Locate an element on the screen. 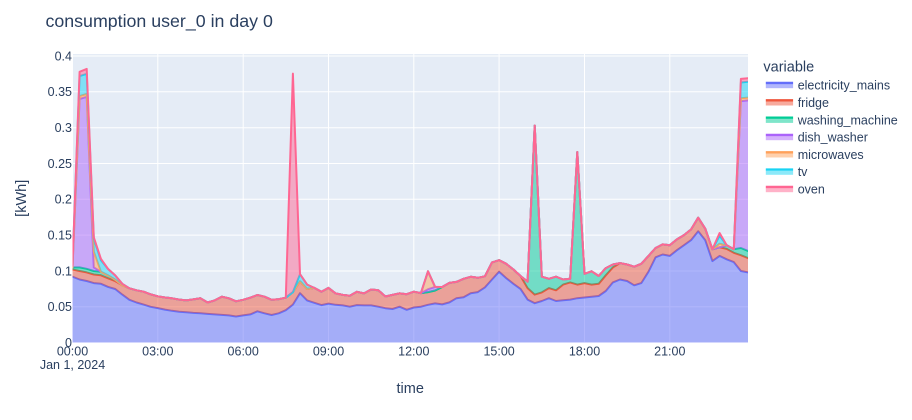 This screenshot has width=912, height=420. svg-text: 09:00 is located at coordinates (328, 352).